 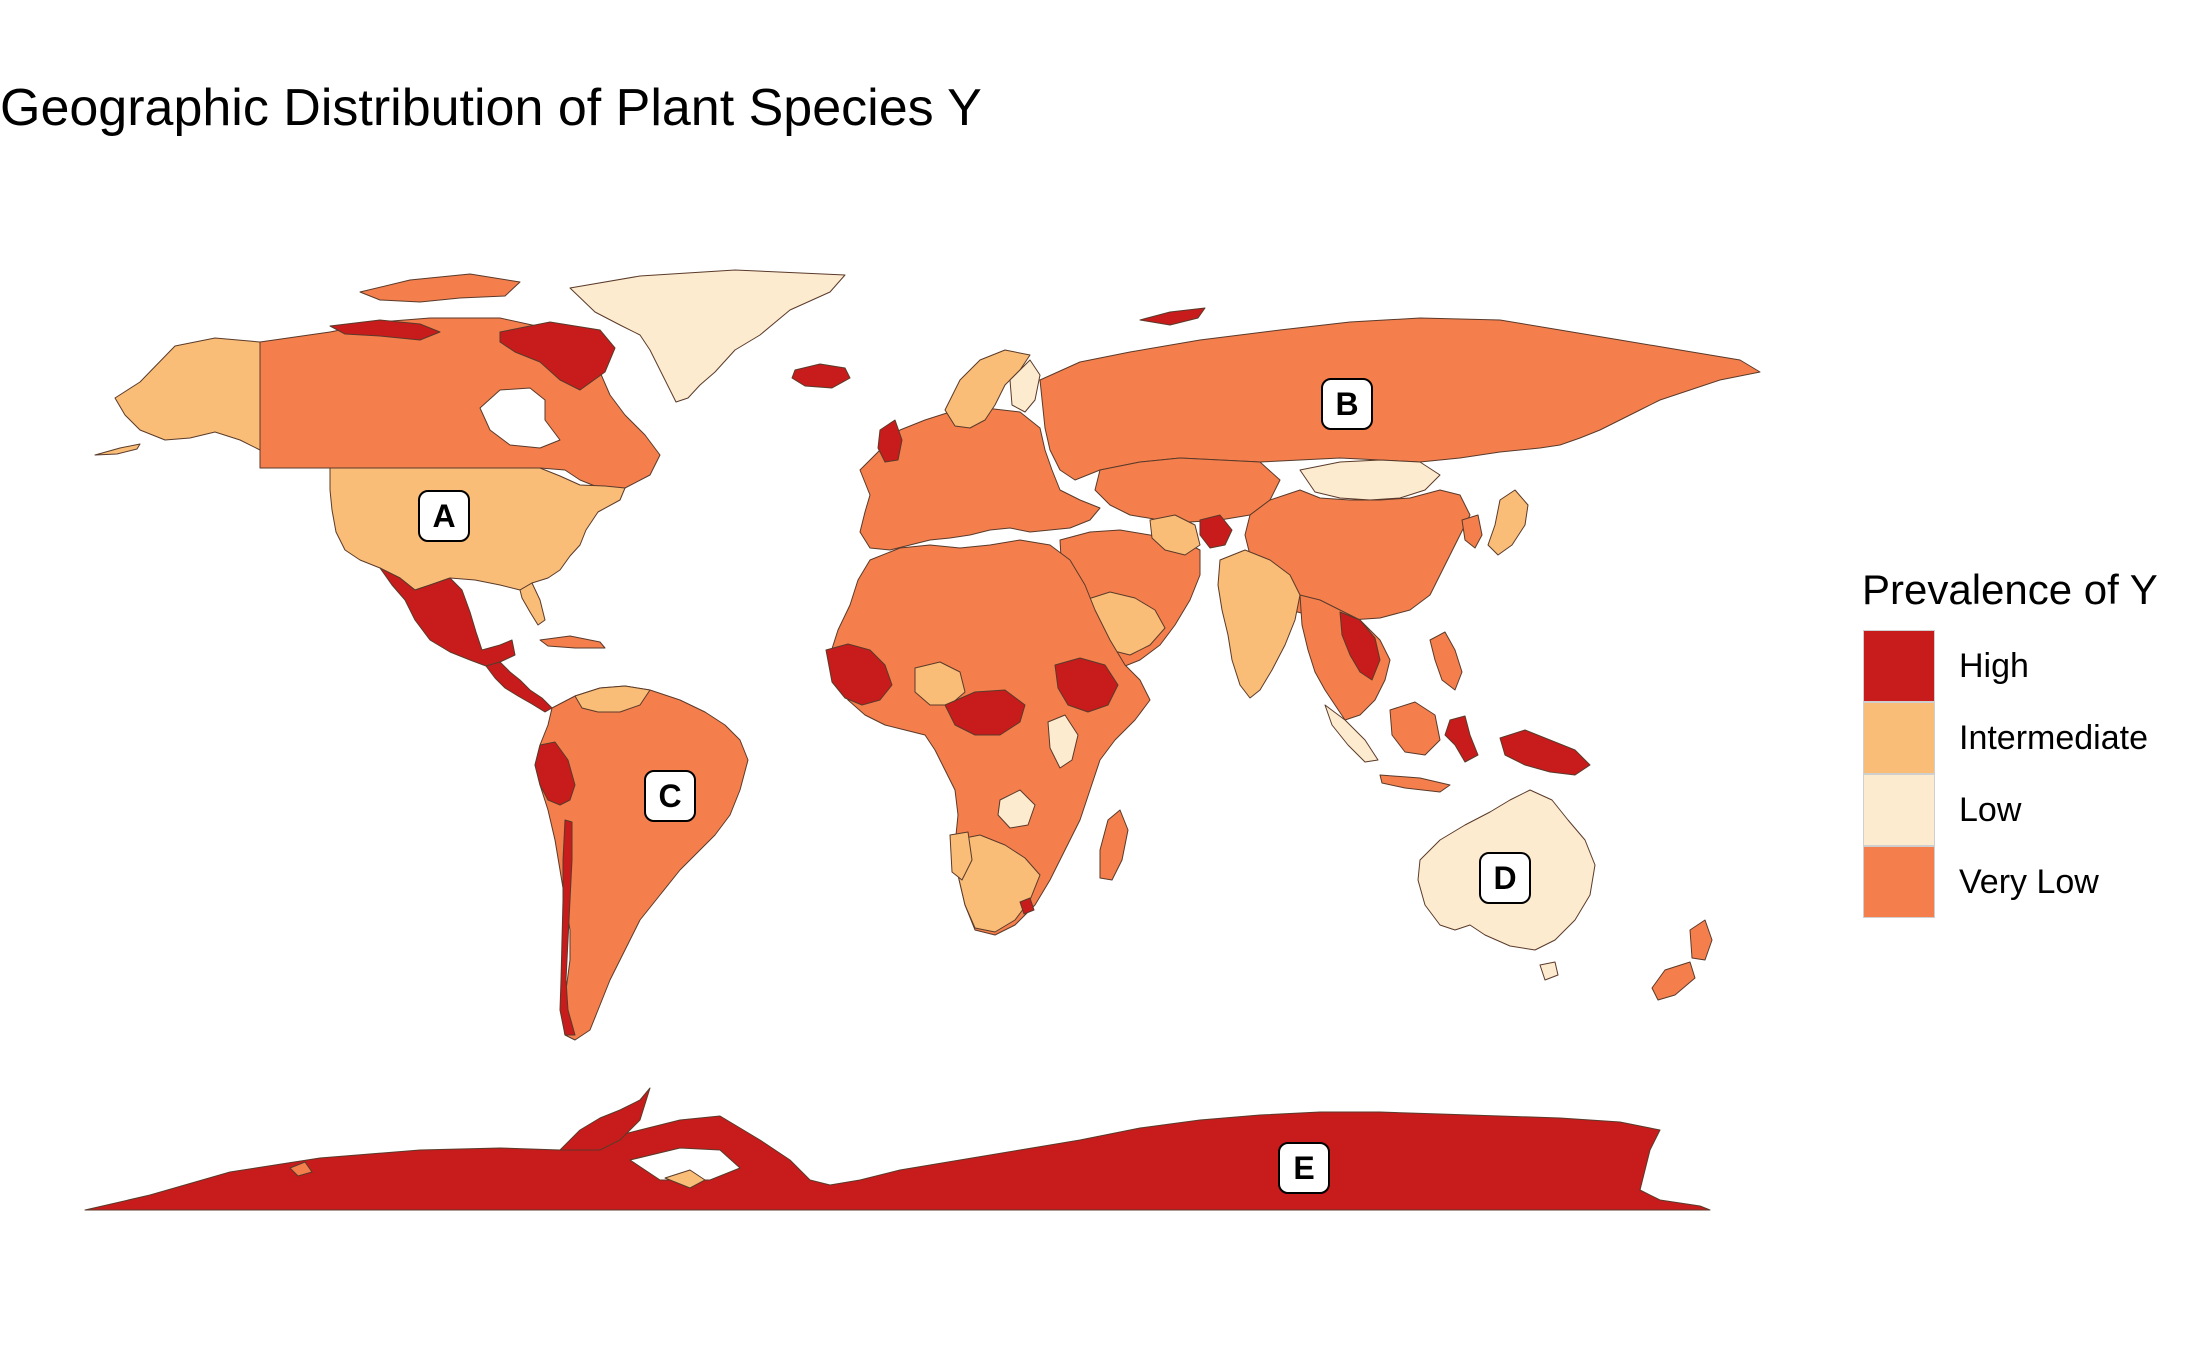 What do you see at coordinates (1304, 1168) in the screenshot?
I see `region-label-e: E` at bounding box center [1304, 1168].